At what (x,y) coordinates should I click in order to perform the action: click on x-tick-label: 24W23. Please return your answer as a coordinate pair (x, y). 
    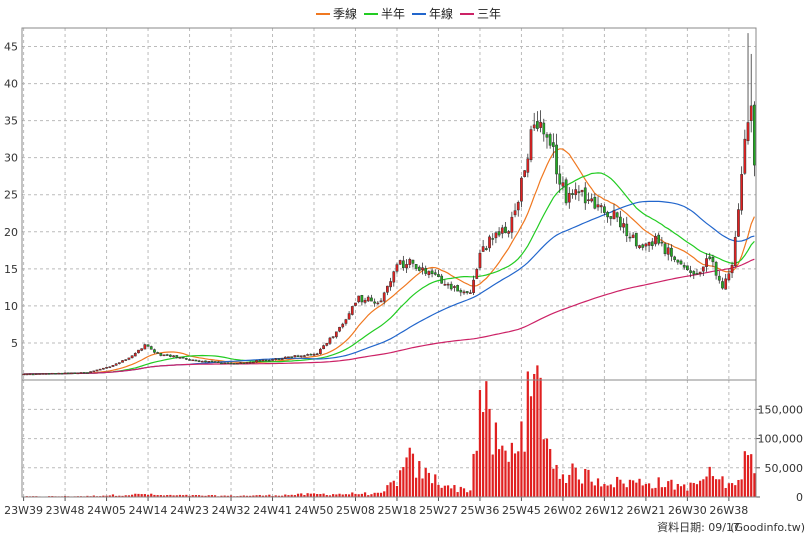
    Looking at the image, I should click on (189, 510).